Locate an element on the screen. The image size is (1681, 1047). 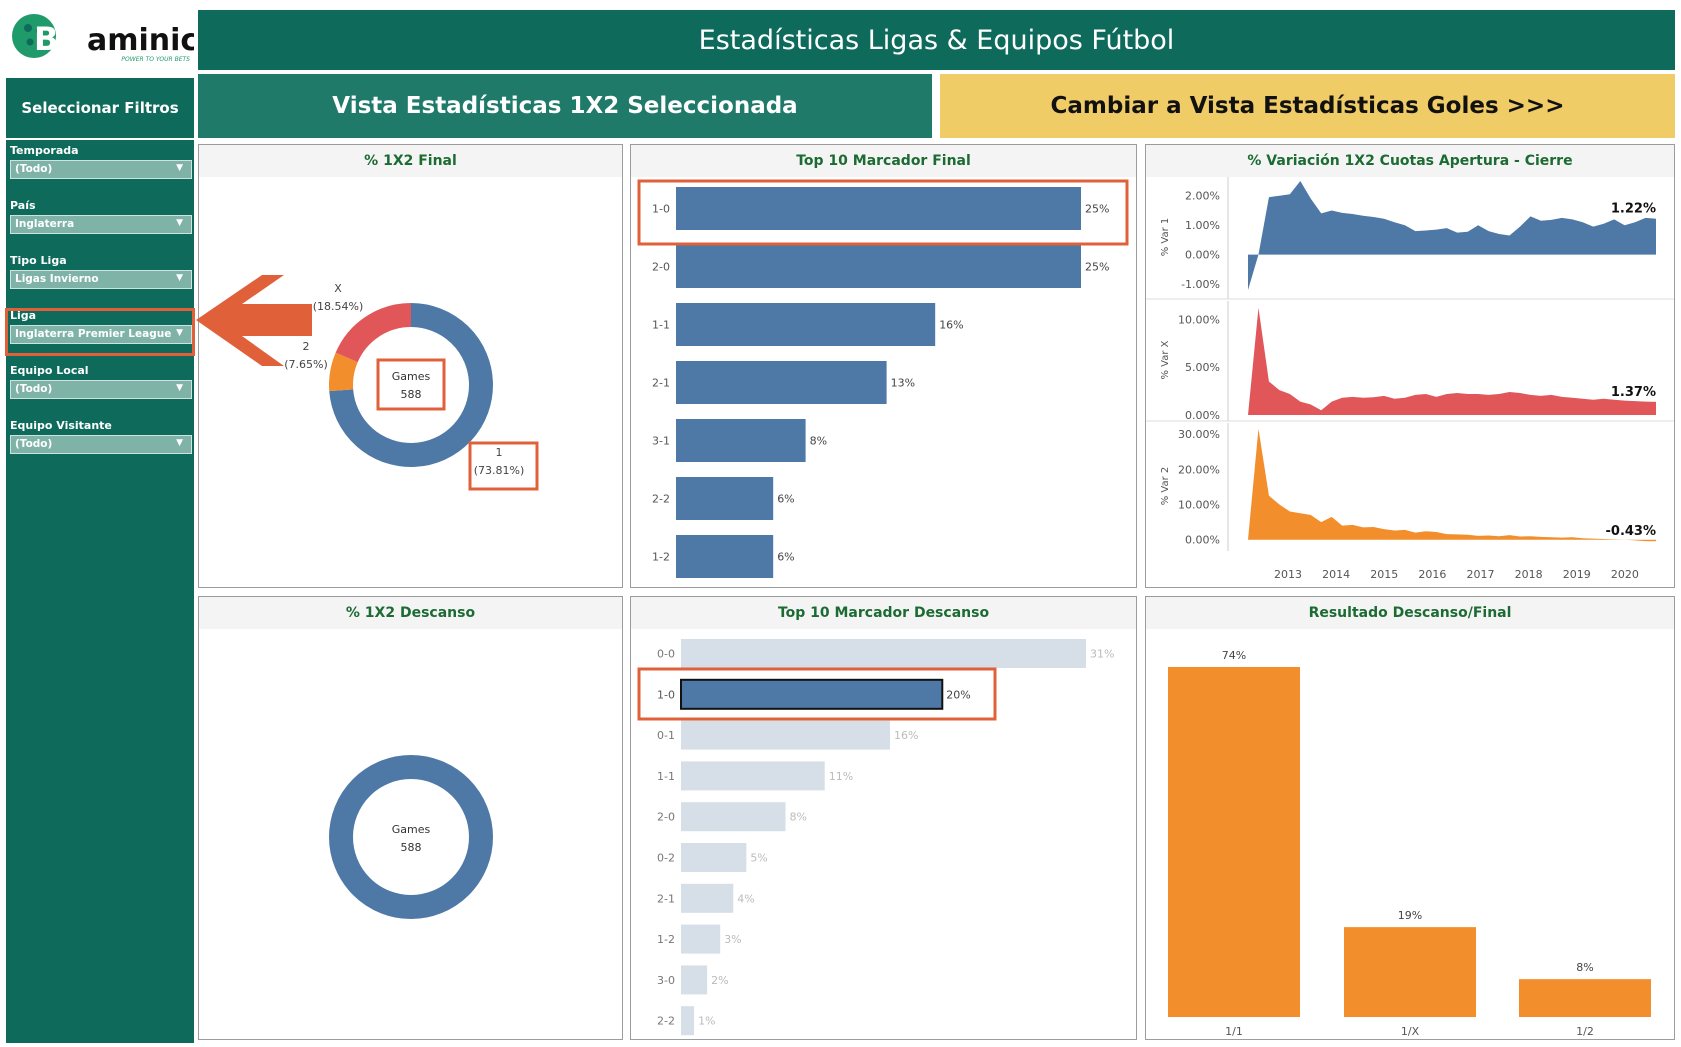
bar-score-label: 3-0 is located at coordinates (666, 980).